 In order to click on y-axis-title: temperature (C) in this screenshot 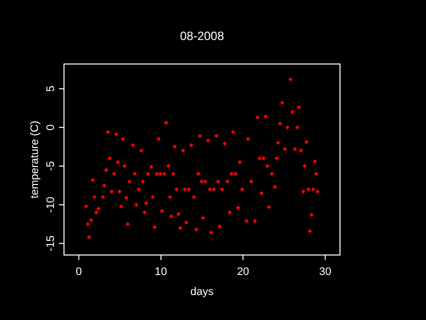, I will do `click(35, 159)`.